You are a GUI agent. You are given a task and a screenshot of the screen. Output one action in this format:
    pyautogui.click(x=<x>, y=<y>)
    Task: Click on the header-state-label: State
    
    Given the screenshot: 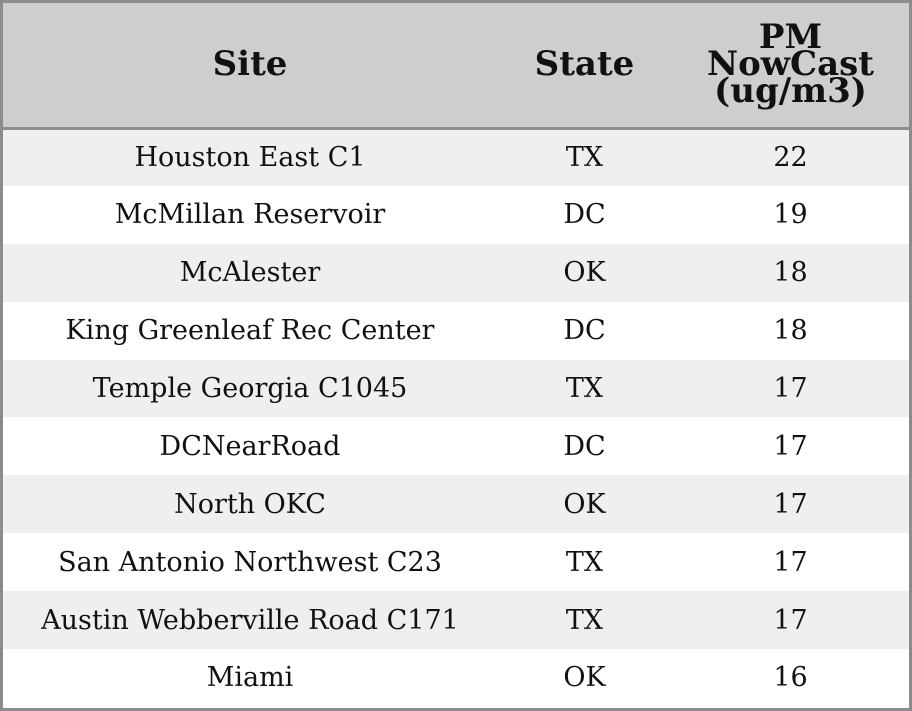 What is the action you would take?
    pyautogui.click(x=584, y=64)
    